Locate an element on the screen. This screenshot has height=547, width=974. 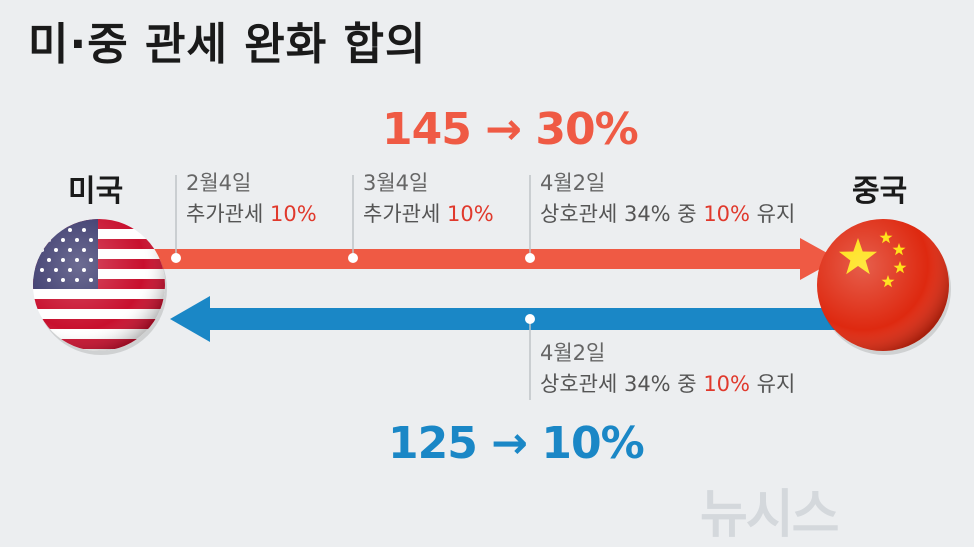
china-flag-icon is located at coordinates (884, 287).